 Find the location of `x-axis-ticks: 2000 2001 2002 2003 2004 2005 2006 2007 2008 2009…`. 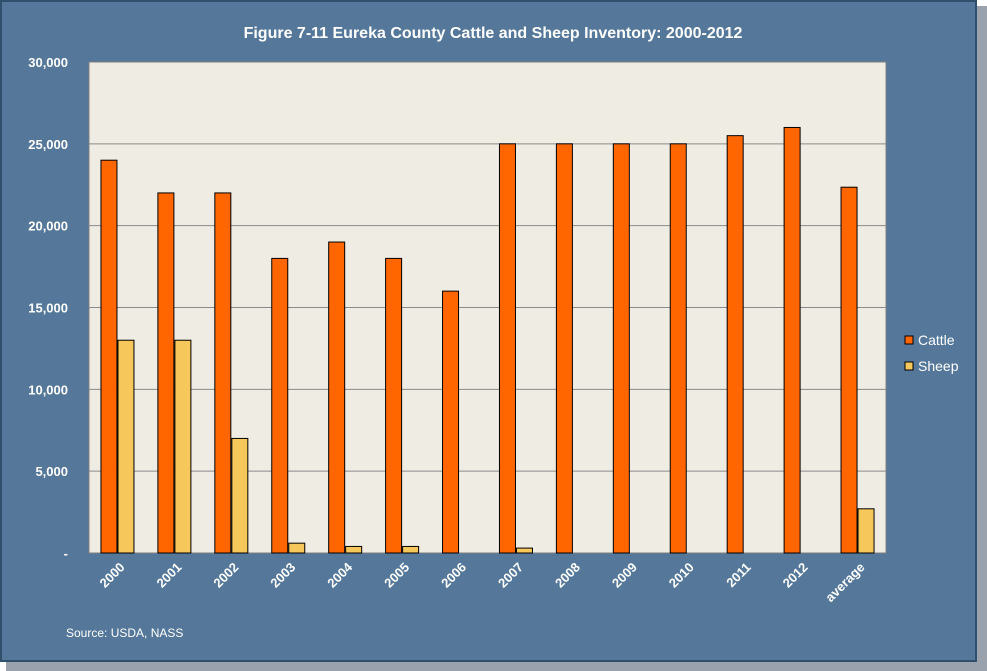

x-axis-ticks: 2000 2001 2002 2003 2004 2005 2006 2007 2008 2009… is located at coordinates (482, 582).